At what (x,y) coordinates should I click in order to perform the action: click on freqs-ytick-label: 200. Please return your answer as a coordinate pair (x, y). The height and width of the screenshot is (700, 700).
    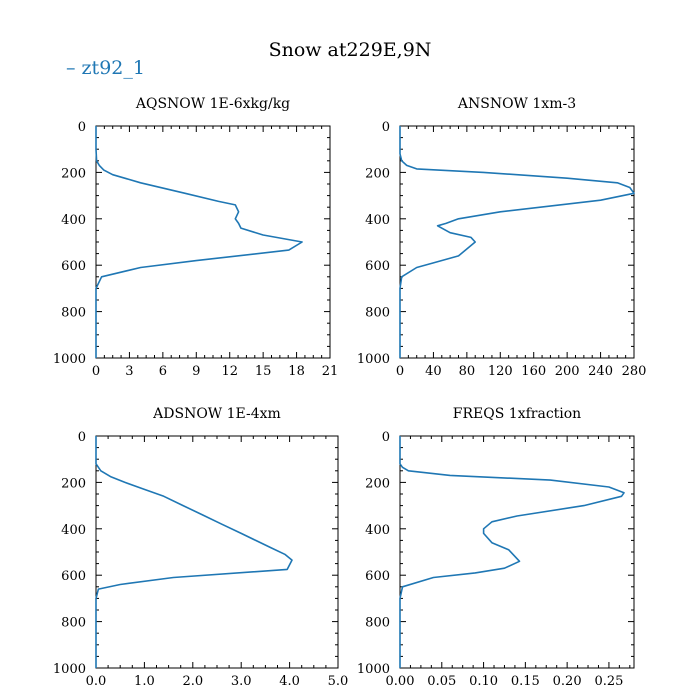
    Looking at the image, I should click on (377, 483).